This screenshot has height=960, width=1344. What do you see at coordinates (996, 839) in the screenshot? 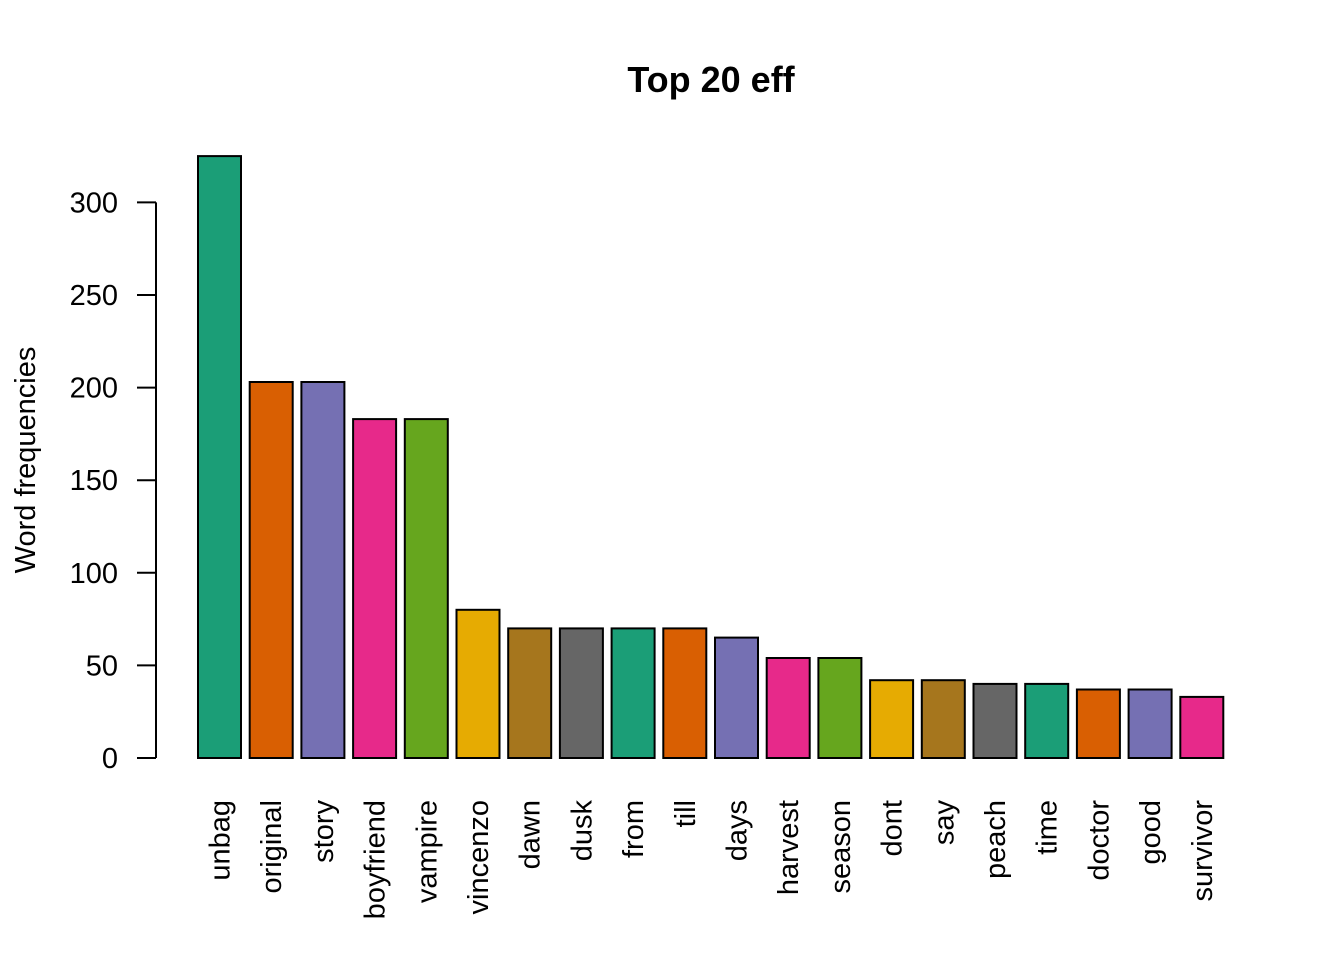
I see `category-label-peach: peach` at bounding box center [996, 839].